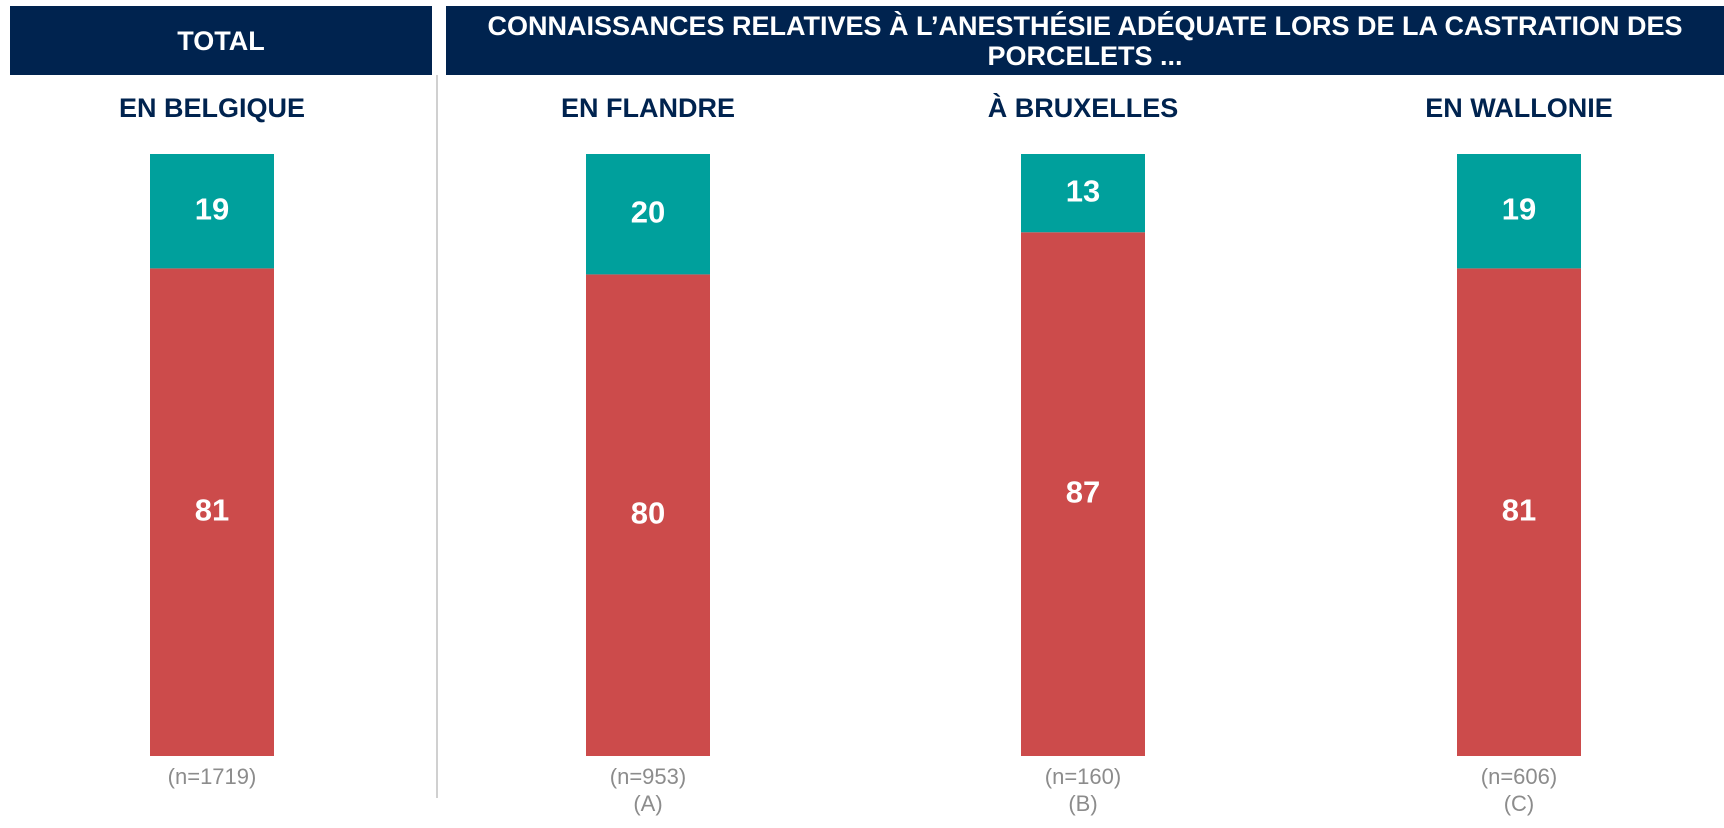 The width and height of the screenshot is (1724, 828). I want to click on category-label: EN WALLONIE, so click(1519, 108).